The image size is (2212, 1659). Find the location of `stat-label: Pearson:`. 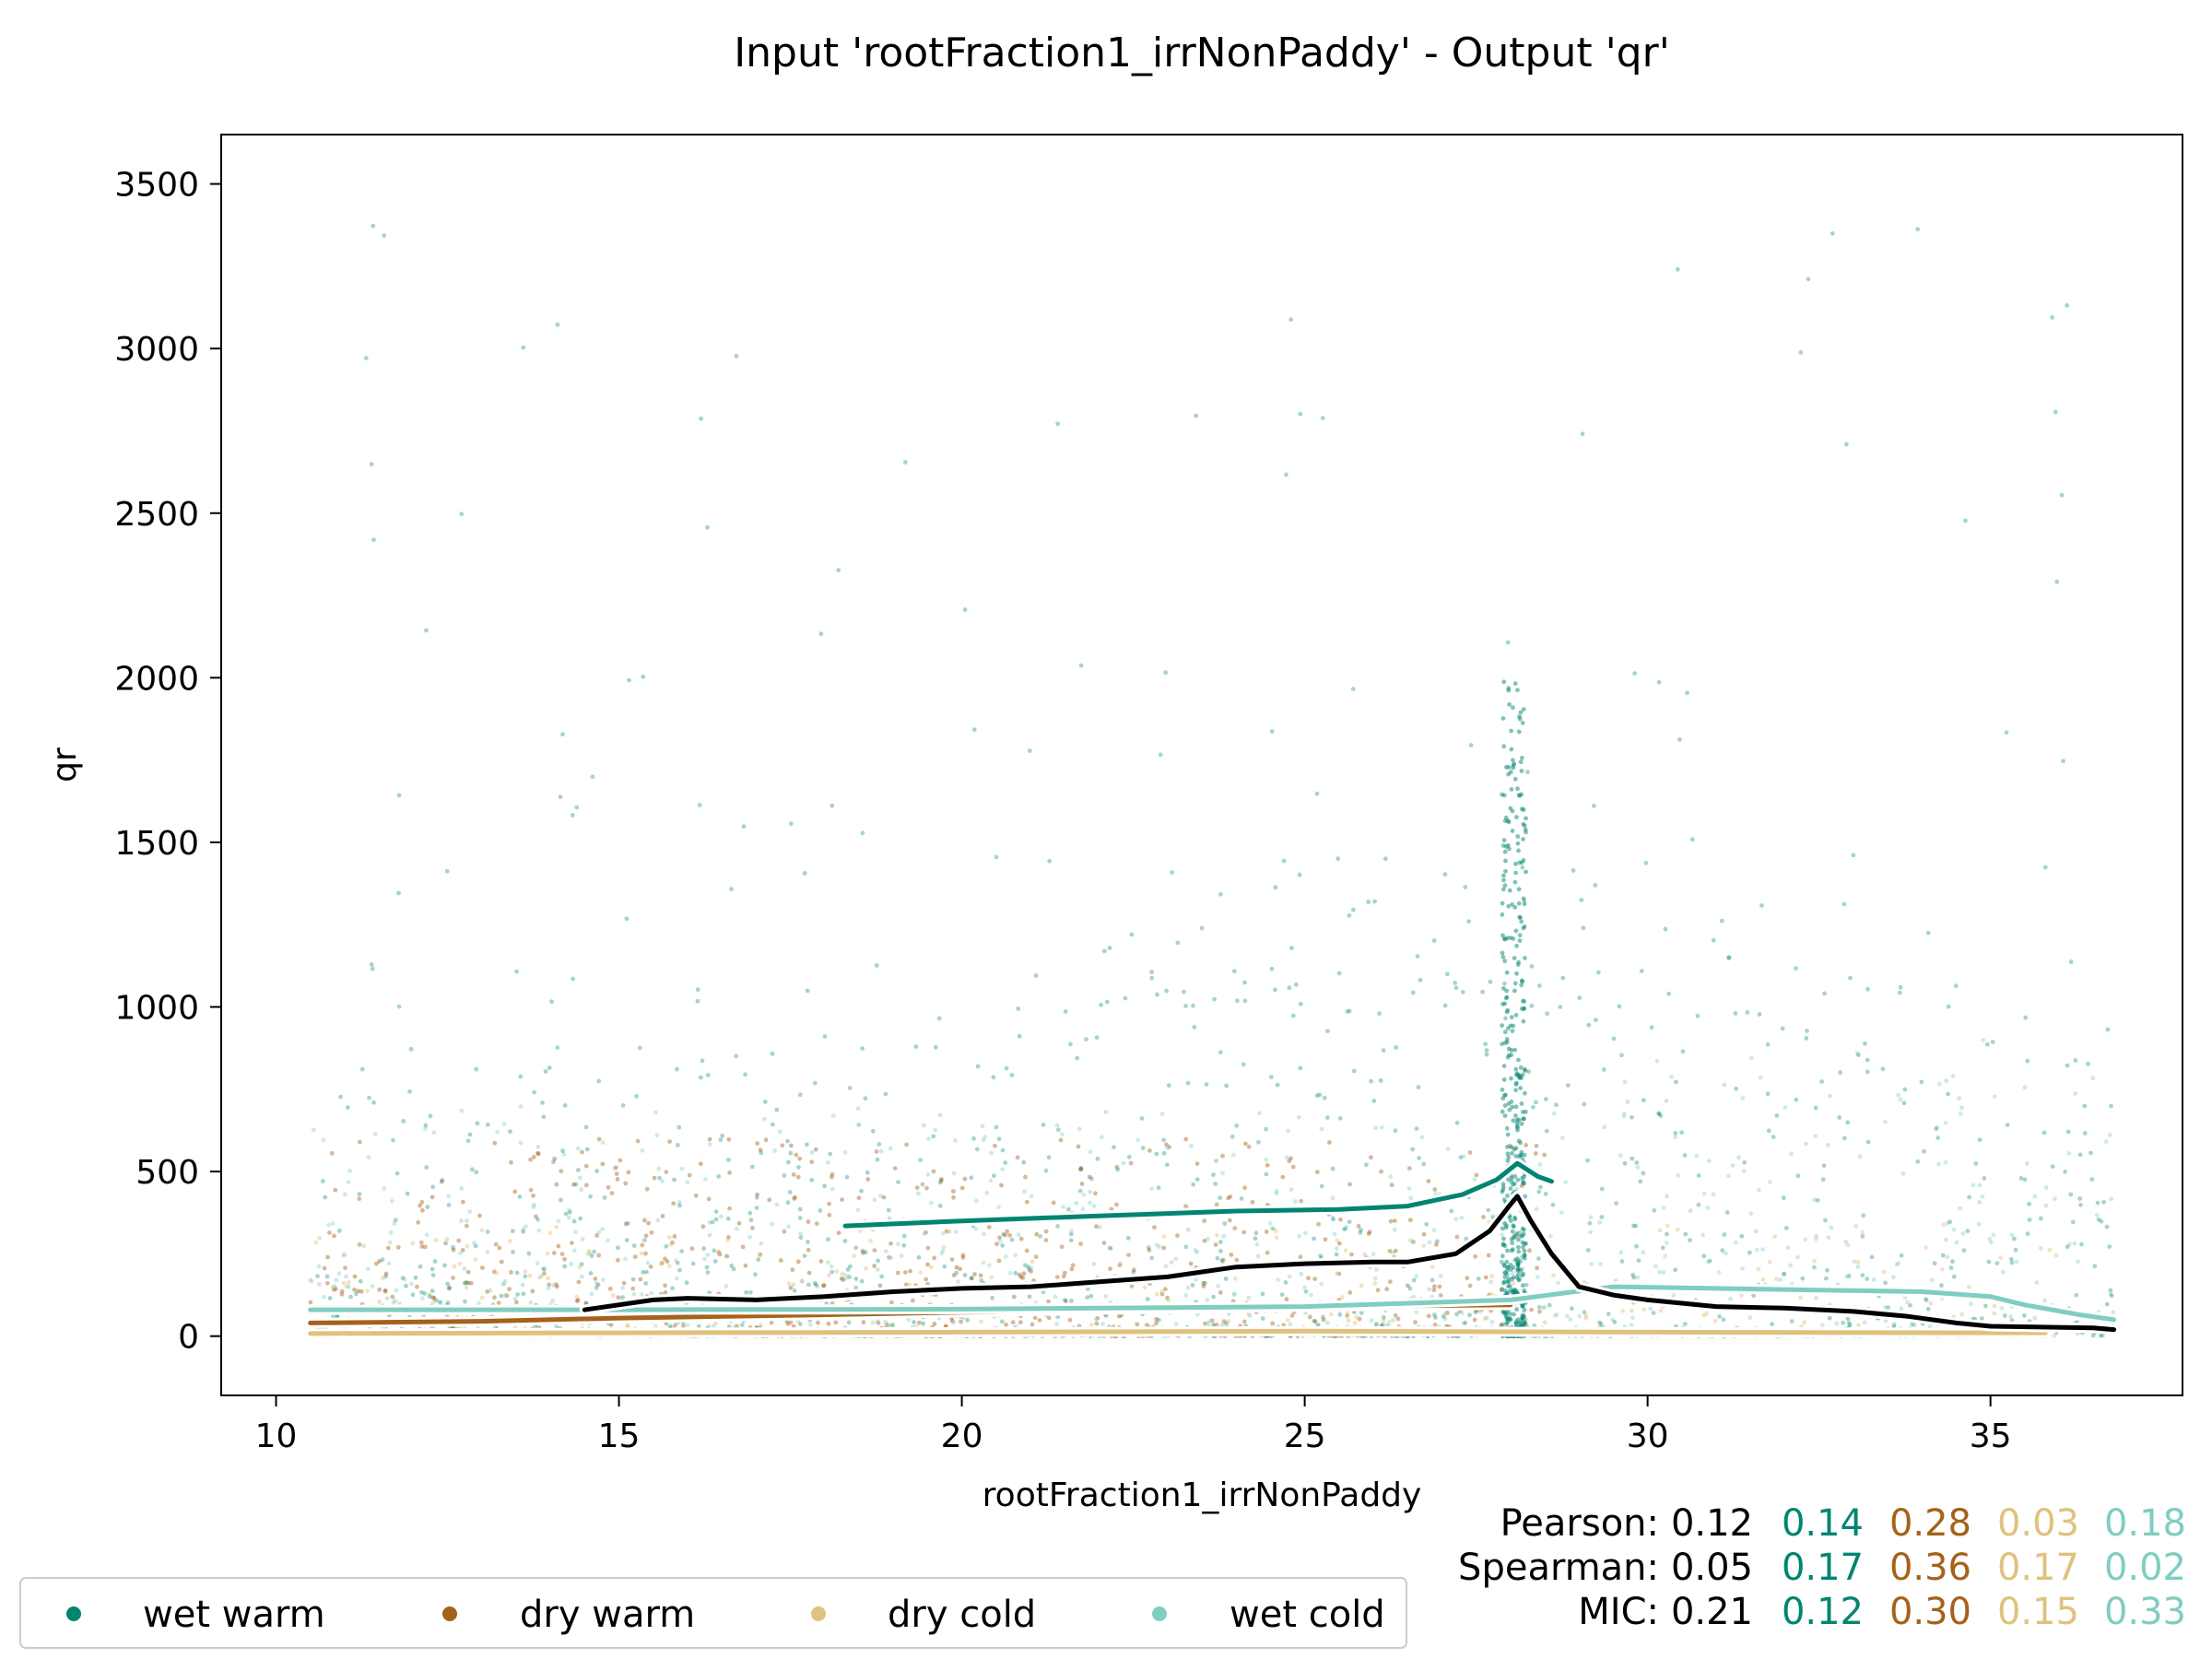

stat-label: Pearson: is located at coordinates (1579, 1523).